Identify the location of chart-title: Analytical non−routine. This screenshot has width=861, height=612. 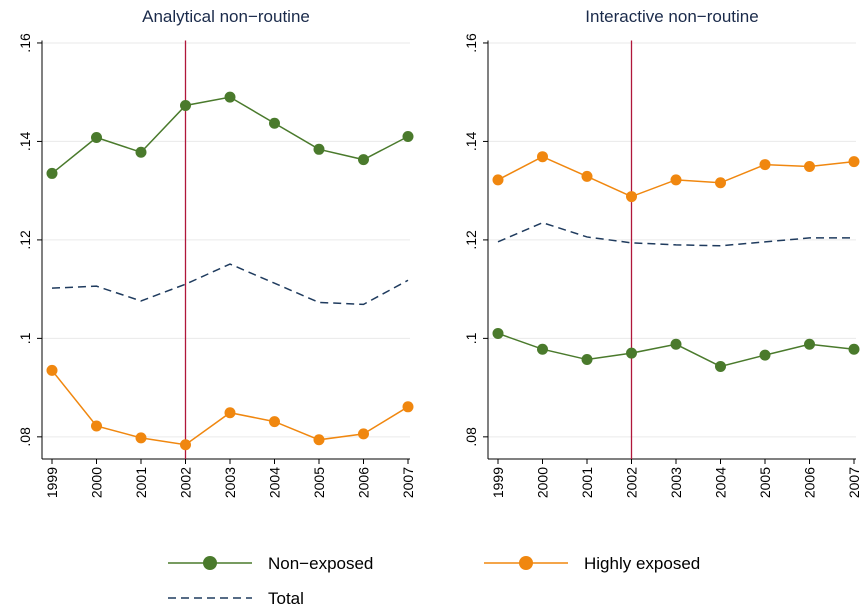
(226, 16).